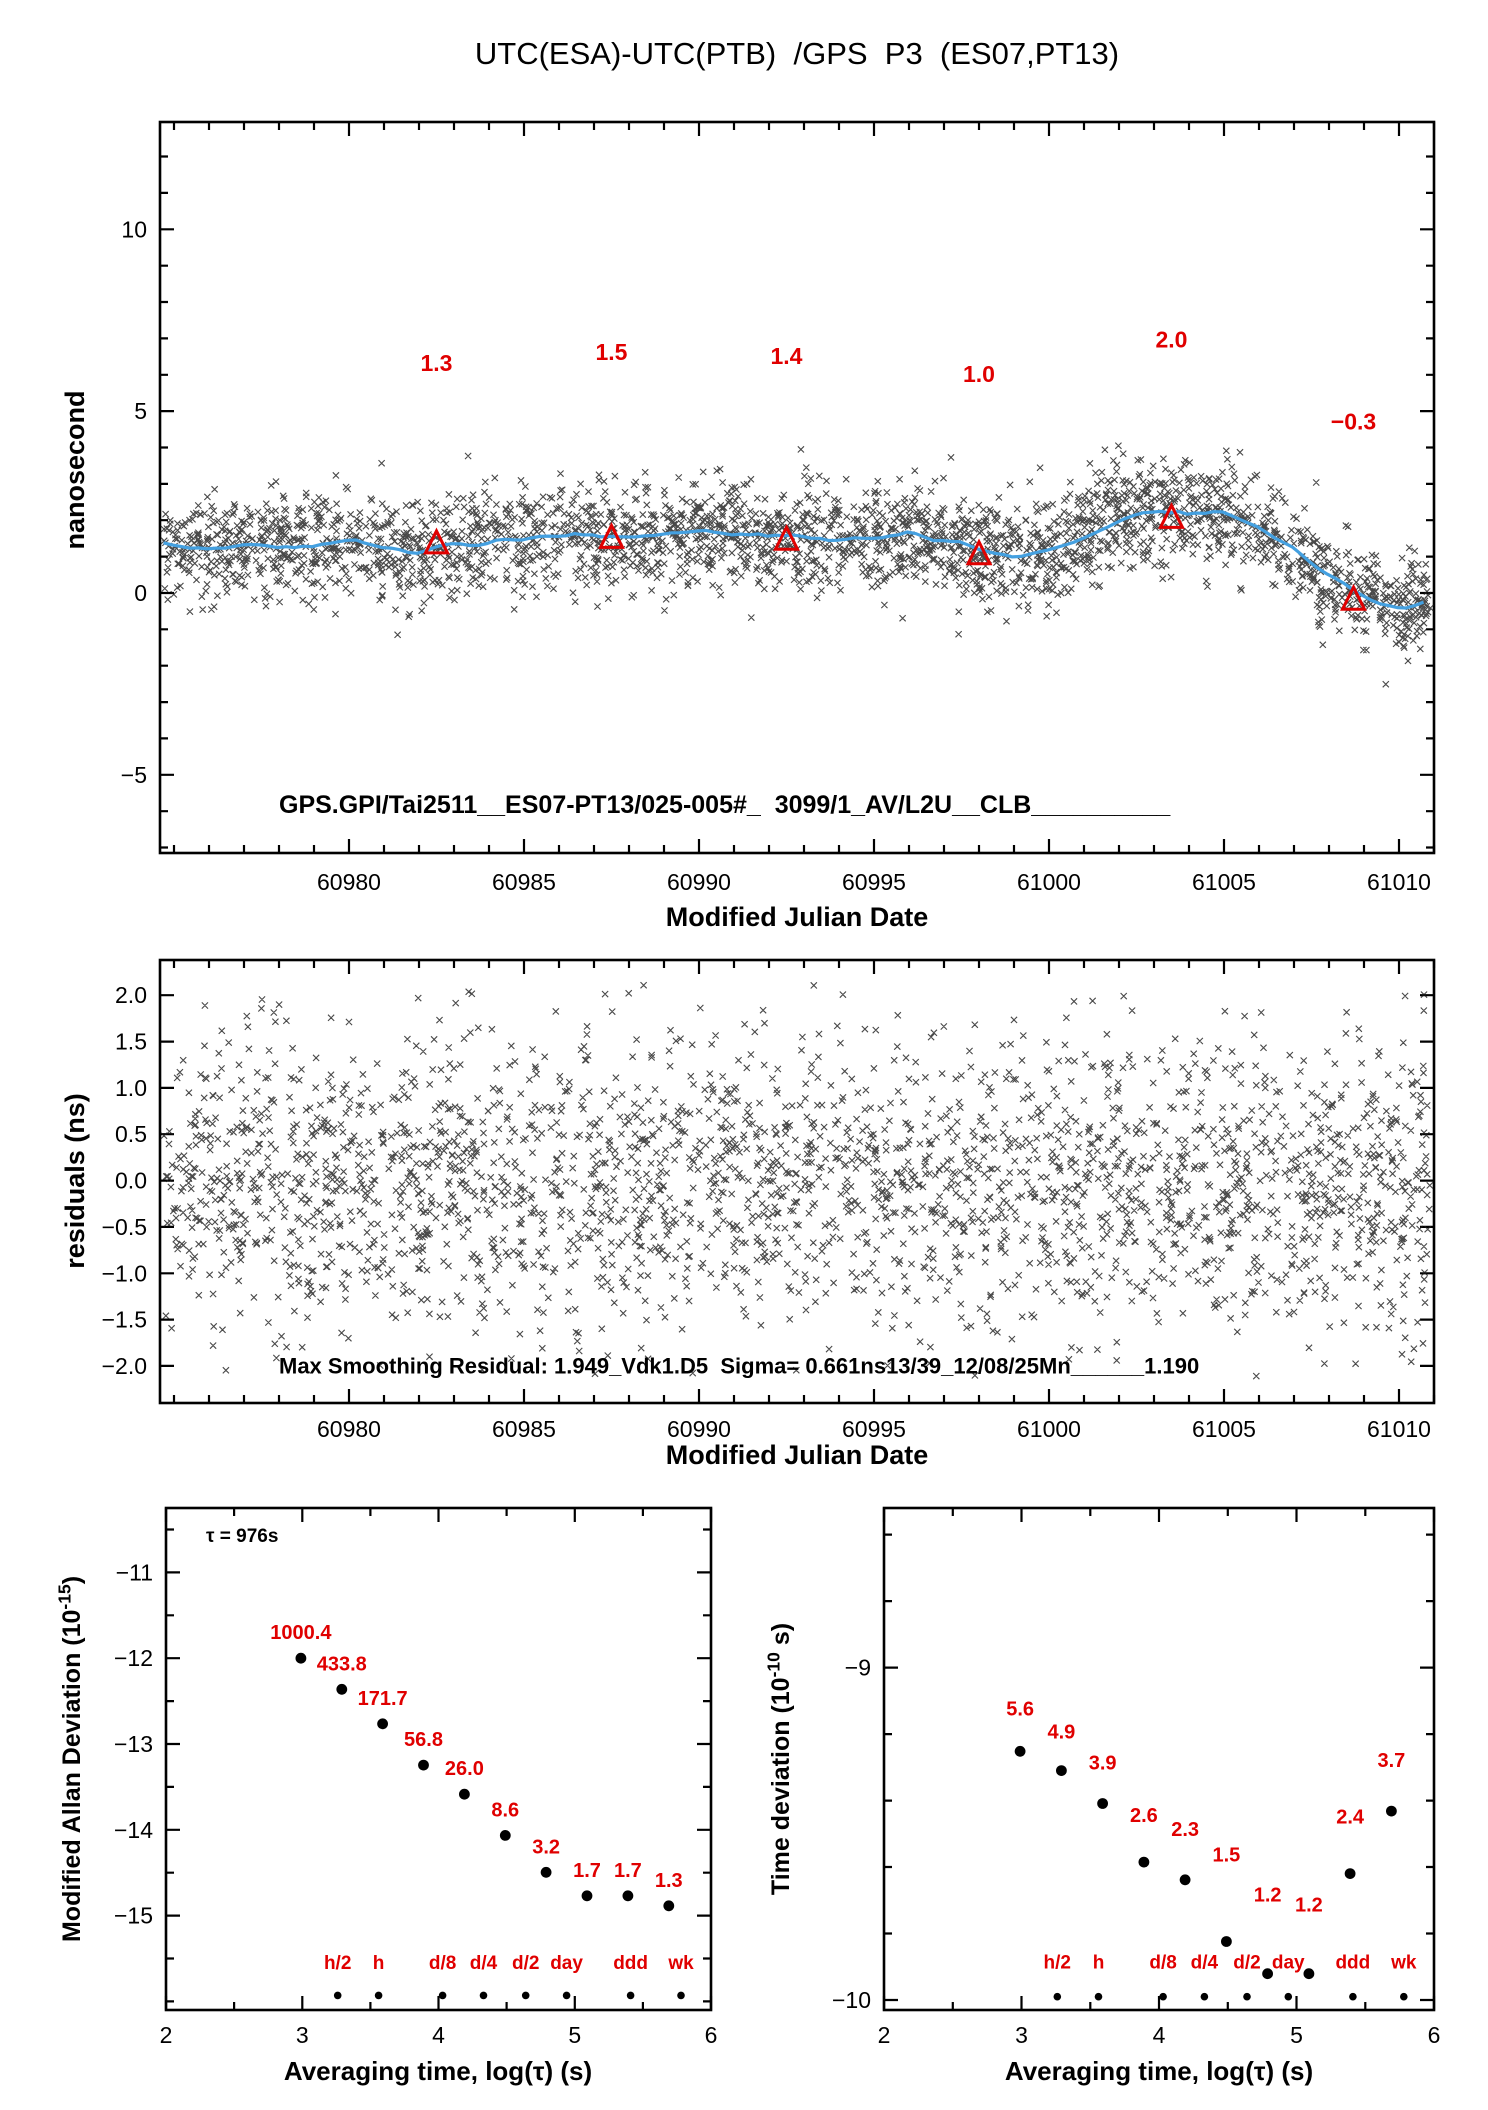 The height and width of the screenshot is (2110, 1488). Describe the element at coordinates (242, 1536) in the screenshot. I see `tau-note: τ = 976s` at that location.